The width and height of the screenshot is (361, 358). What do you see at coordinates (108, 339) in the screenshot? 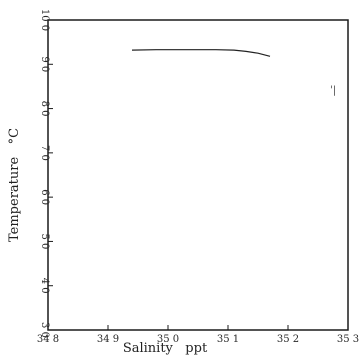
I see `x-tick-label: 34 9` at bounding box center [108, 339].